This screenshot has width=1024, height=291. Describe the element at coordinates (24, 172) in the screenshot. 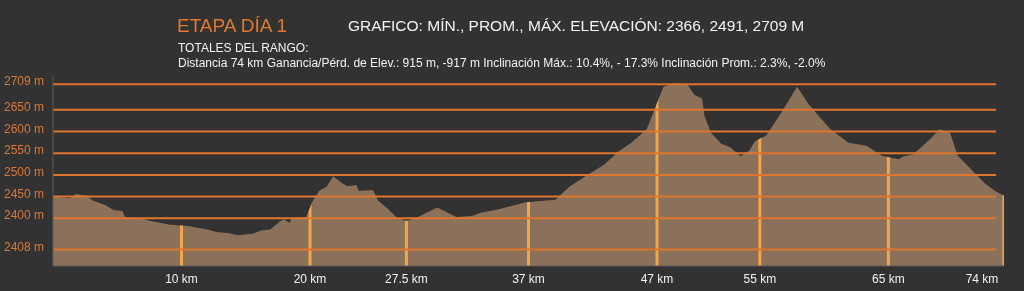

I see `y-tick-label: 2500 m` at that location.